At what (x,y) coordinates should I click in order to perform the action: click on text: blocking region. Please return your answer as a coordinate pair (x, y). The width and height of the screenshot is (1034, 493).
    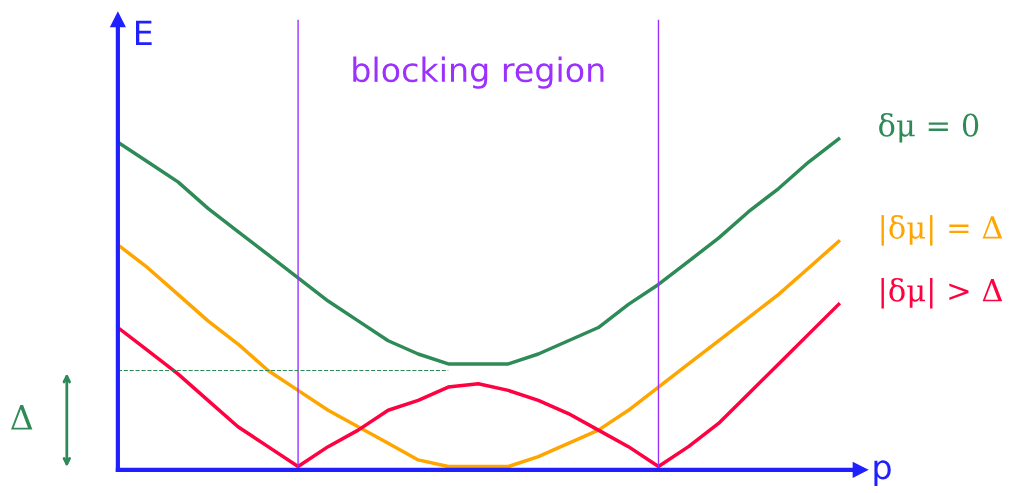
    Looking at the image, I should click on (478, 72).